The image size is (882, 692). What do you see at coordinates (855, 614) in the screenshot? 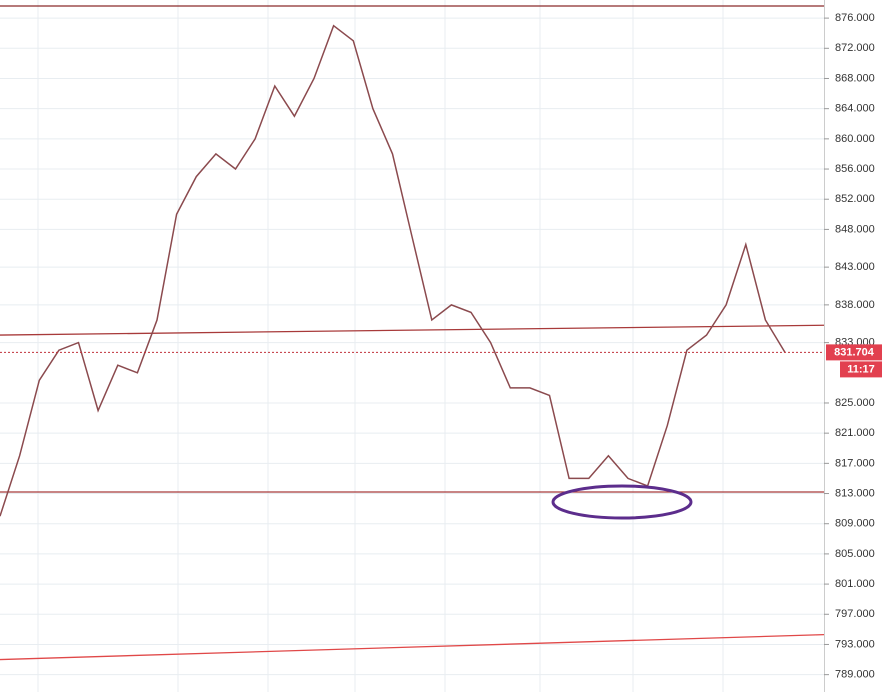
I see `y-tick-label: 797.000` at bounding box center [855, 614].